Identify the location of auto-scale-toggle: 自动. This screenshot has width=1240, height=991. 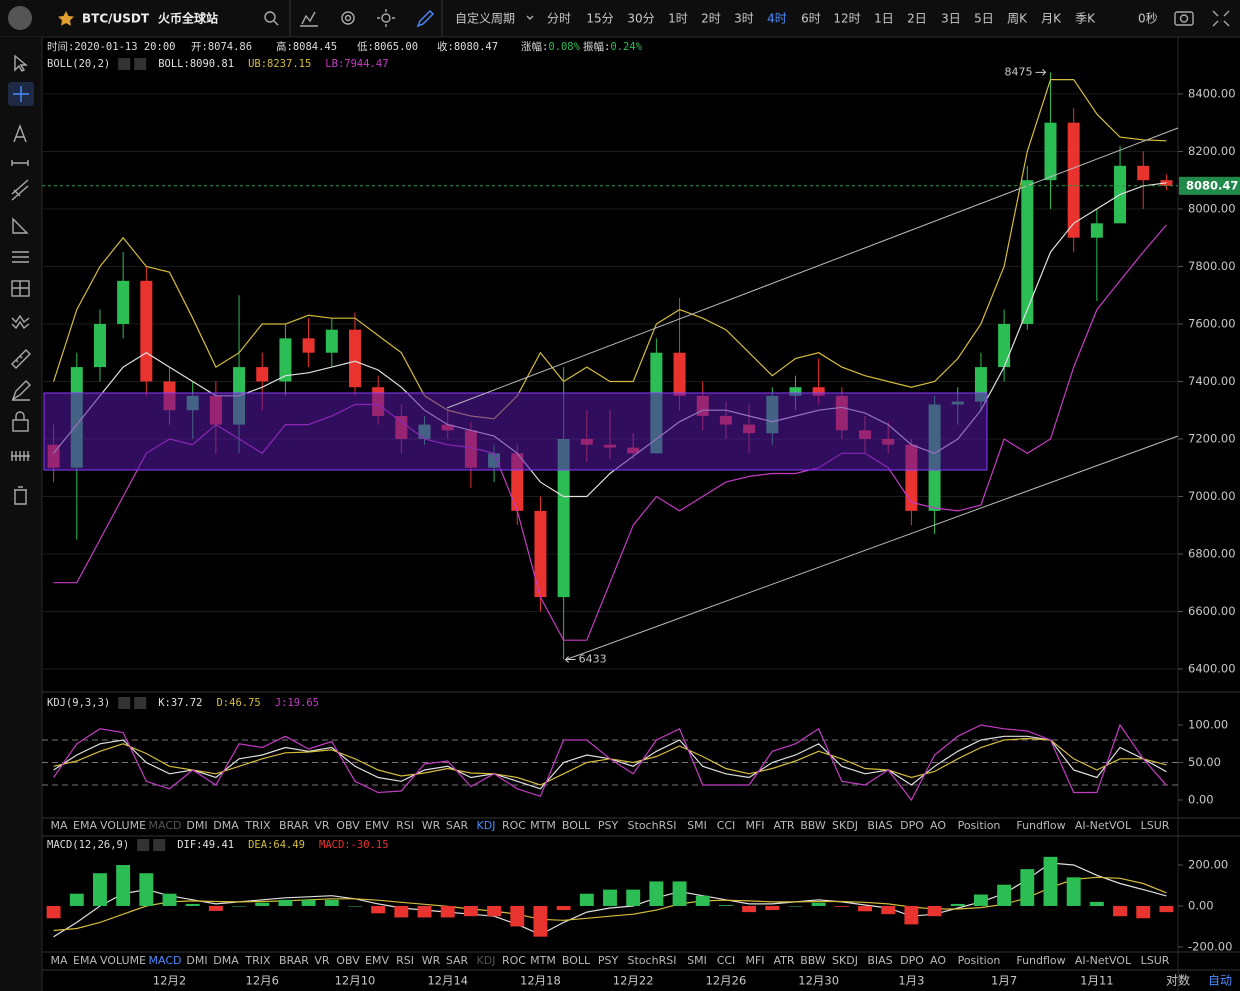
(1220, 981).